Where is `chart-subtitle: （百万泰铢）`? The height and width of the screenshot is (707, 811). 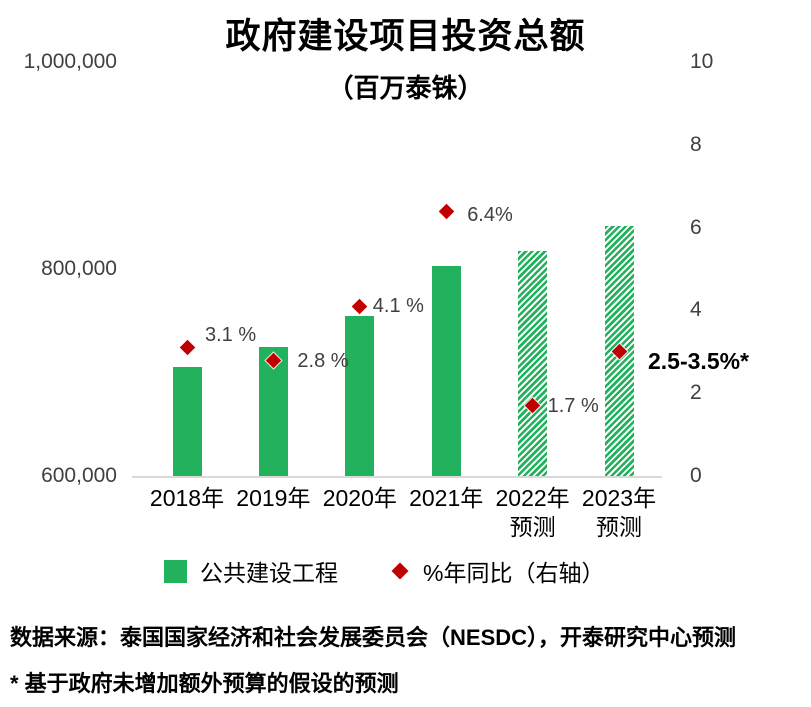 chart-subtitle: （百万泰铢） is located at coordinates (405, 88).